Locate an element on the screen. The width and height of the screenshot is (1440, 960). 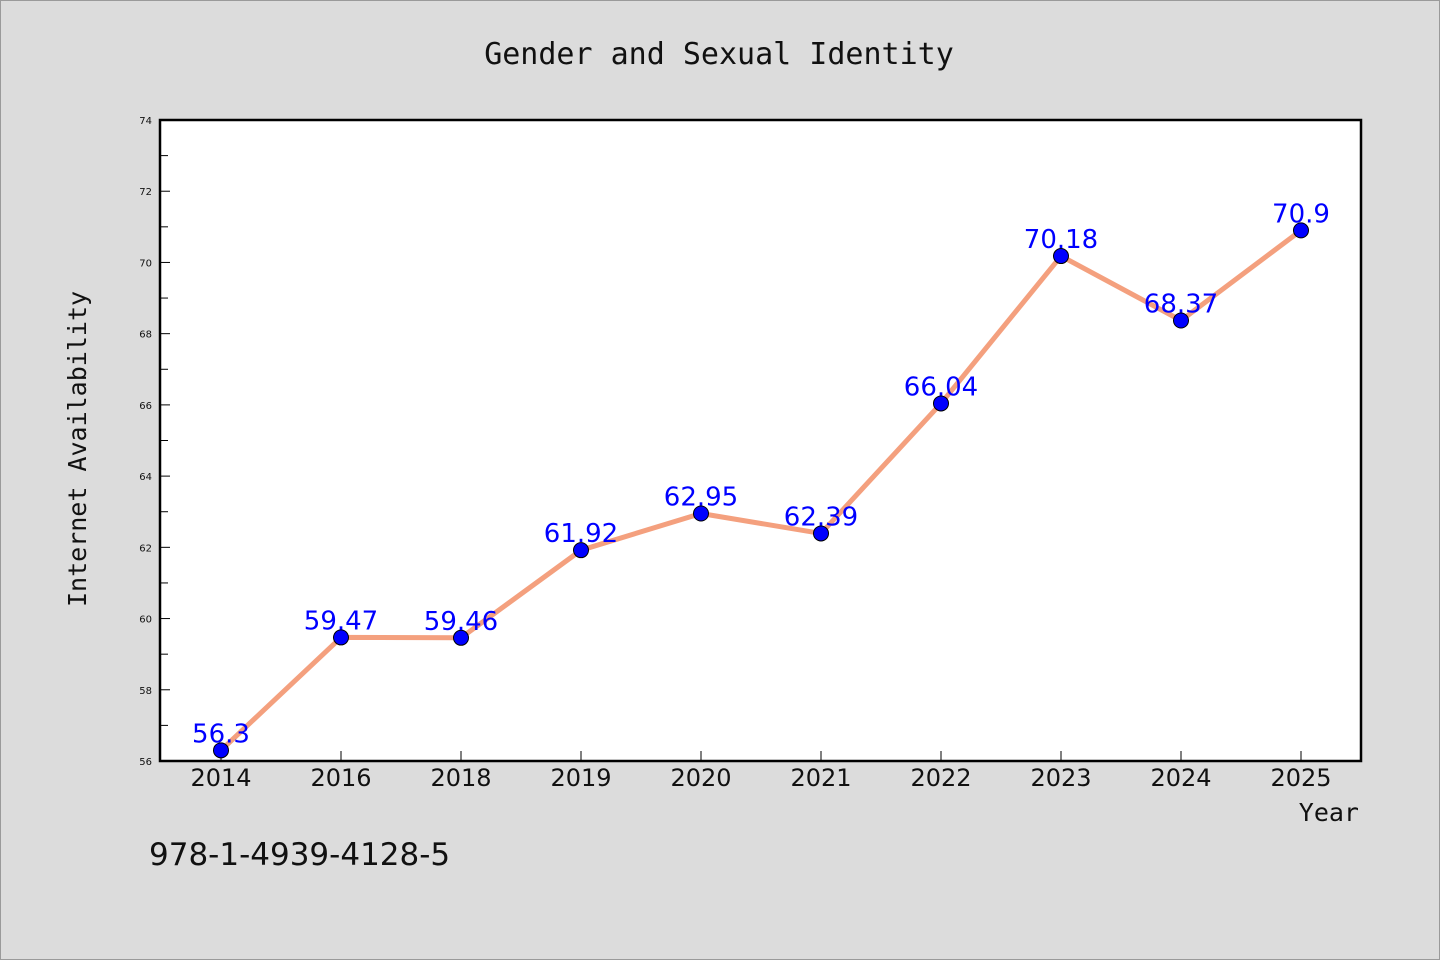
chart-title: Gender and Sexual Identity is located at coordinates (719, 54).